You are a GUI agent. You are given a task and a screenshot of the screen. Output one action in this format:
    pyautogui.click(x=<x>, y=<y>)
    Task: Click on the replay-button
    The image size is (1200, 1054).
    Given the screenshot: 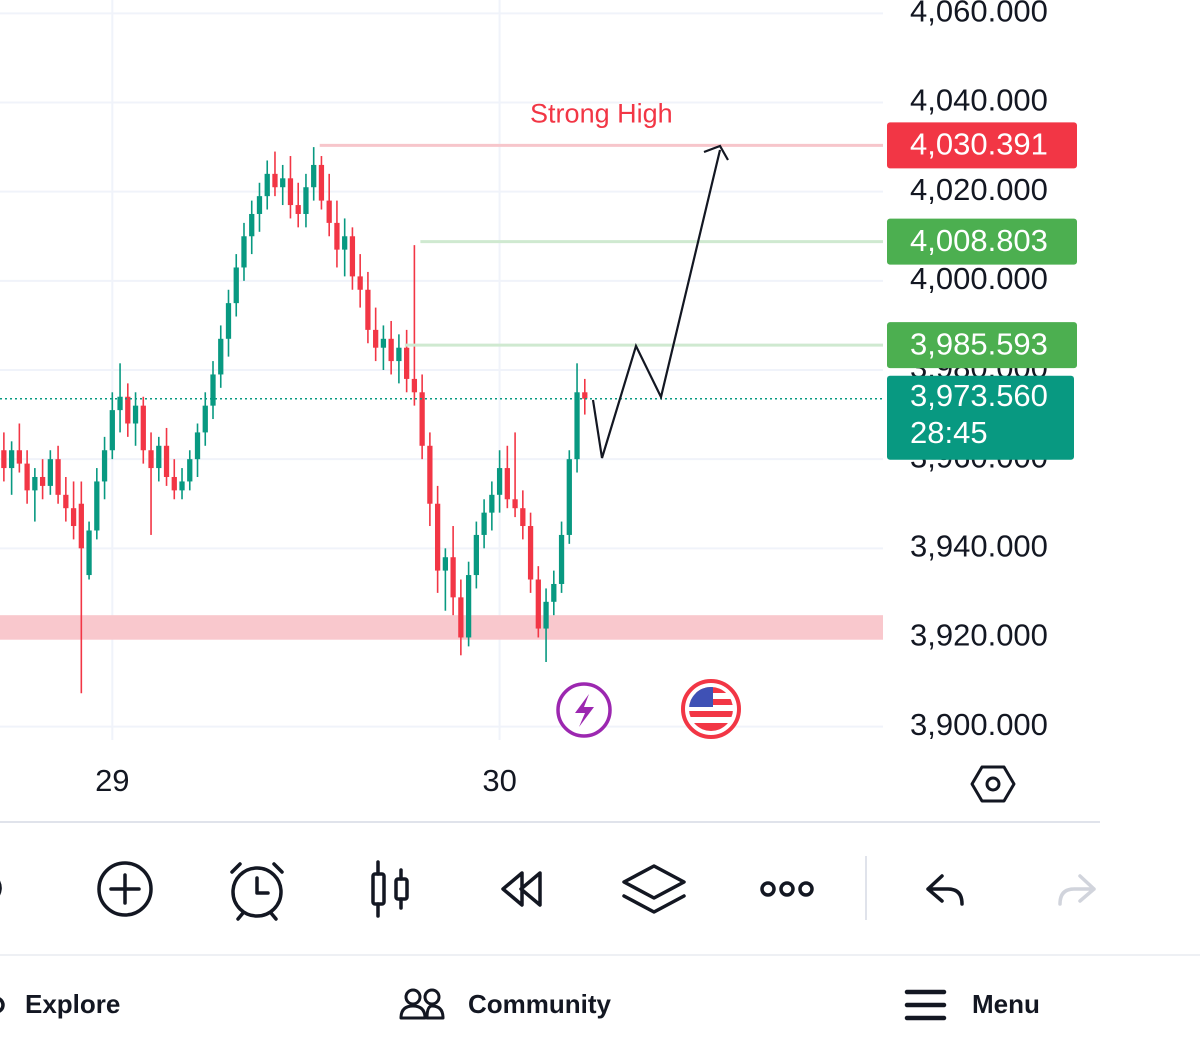 What is the action you would take?
    pyautogui.click(x=521, y=889)
    